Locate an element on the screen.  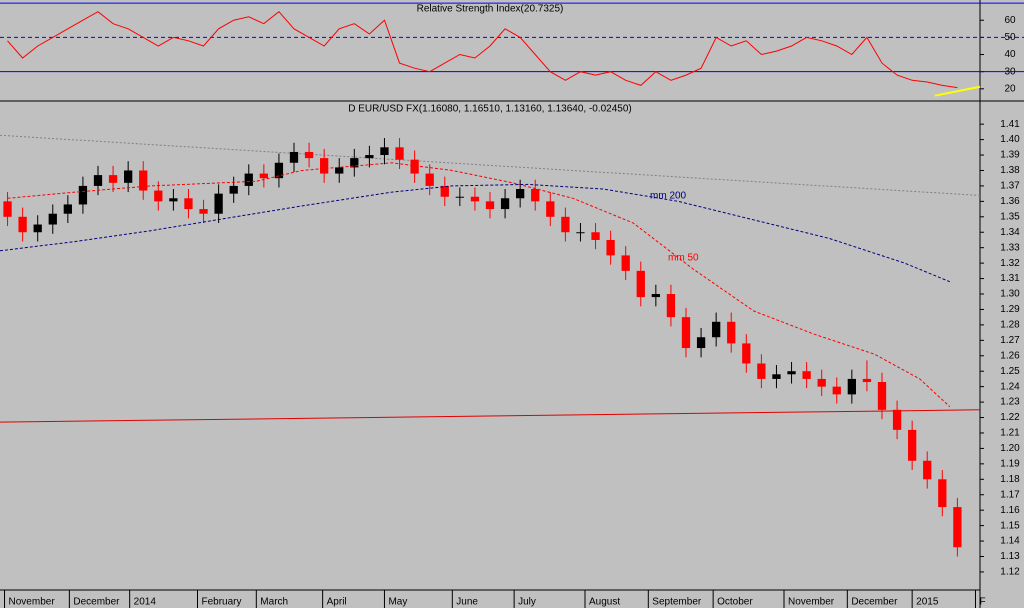
rsi-line is located at coordinates (482, 50).